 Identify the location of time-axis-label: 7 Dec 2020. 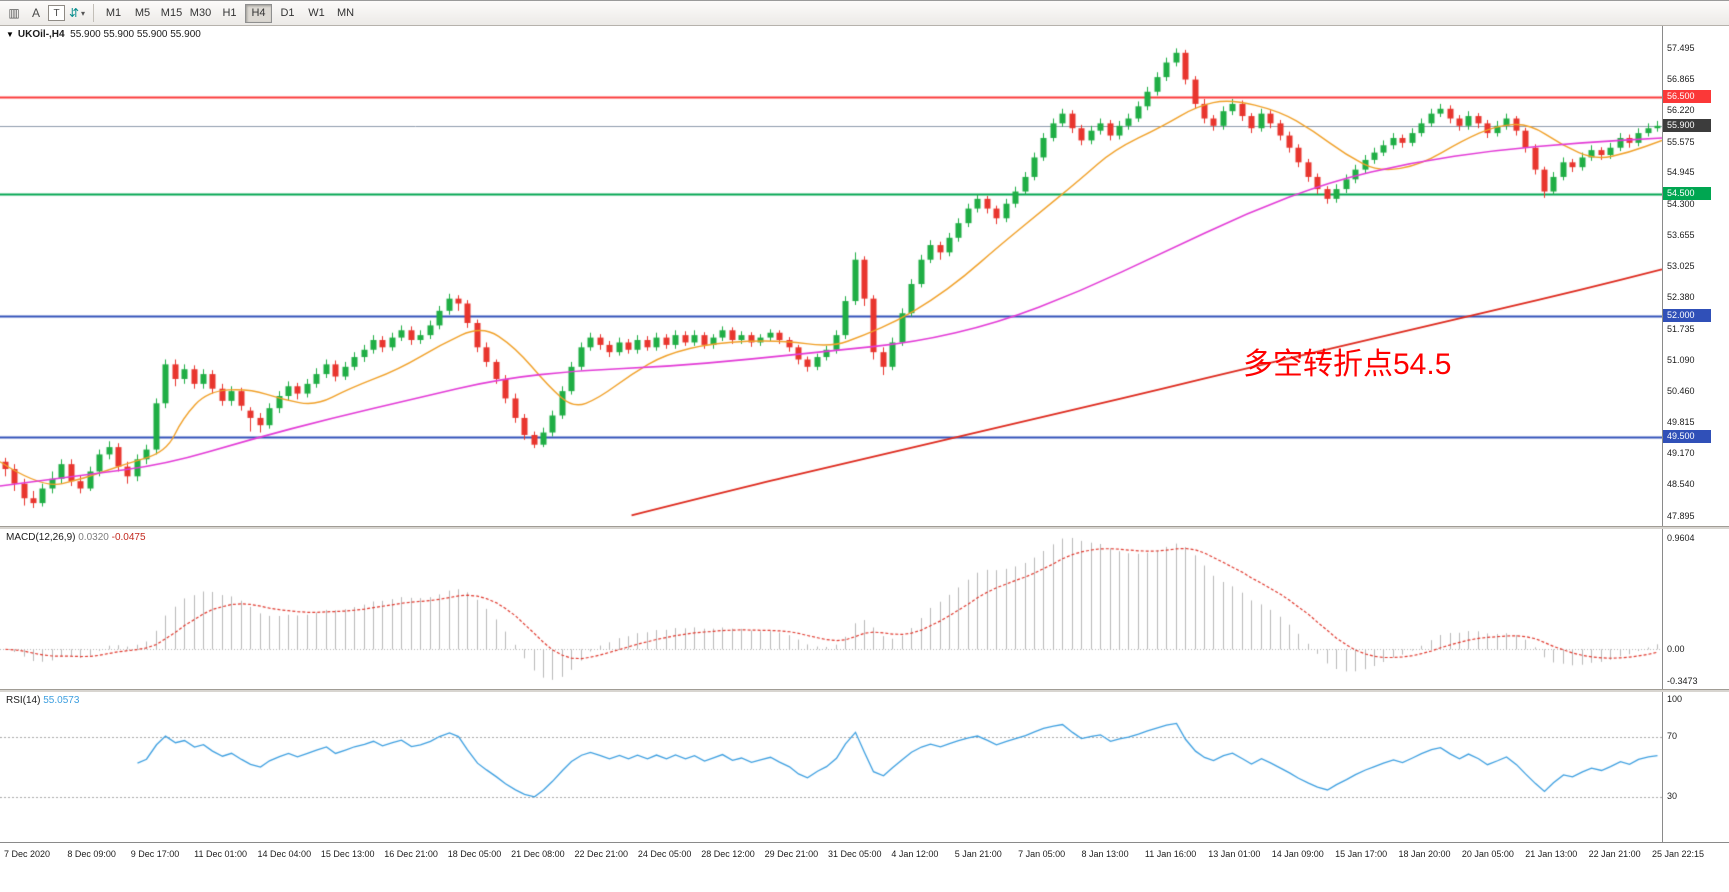
(27, 854).